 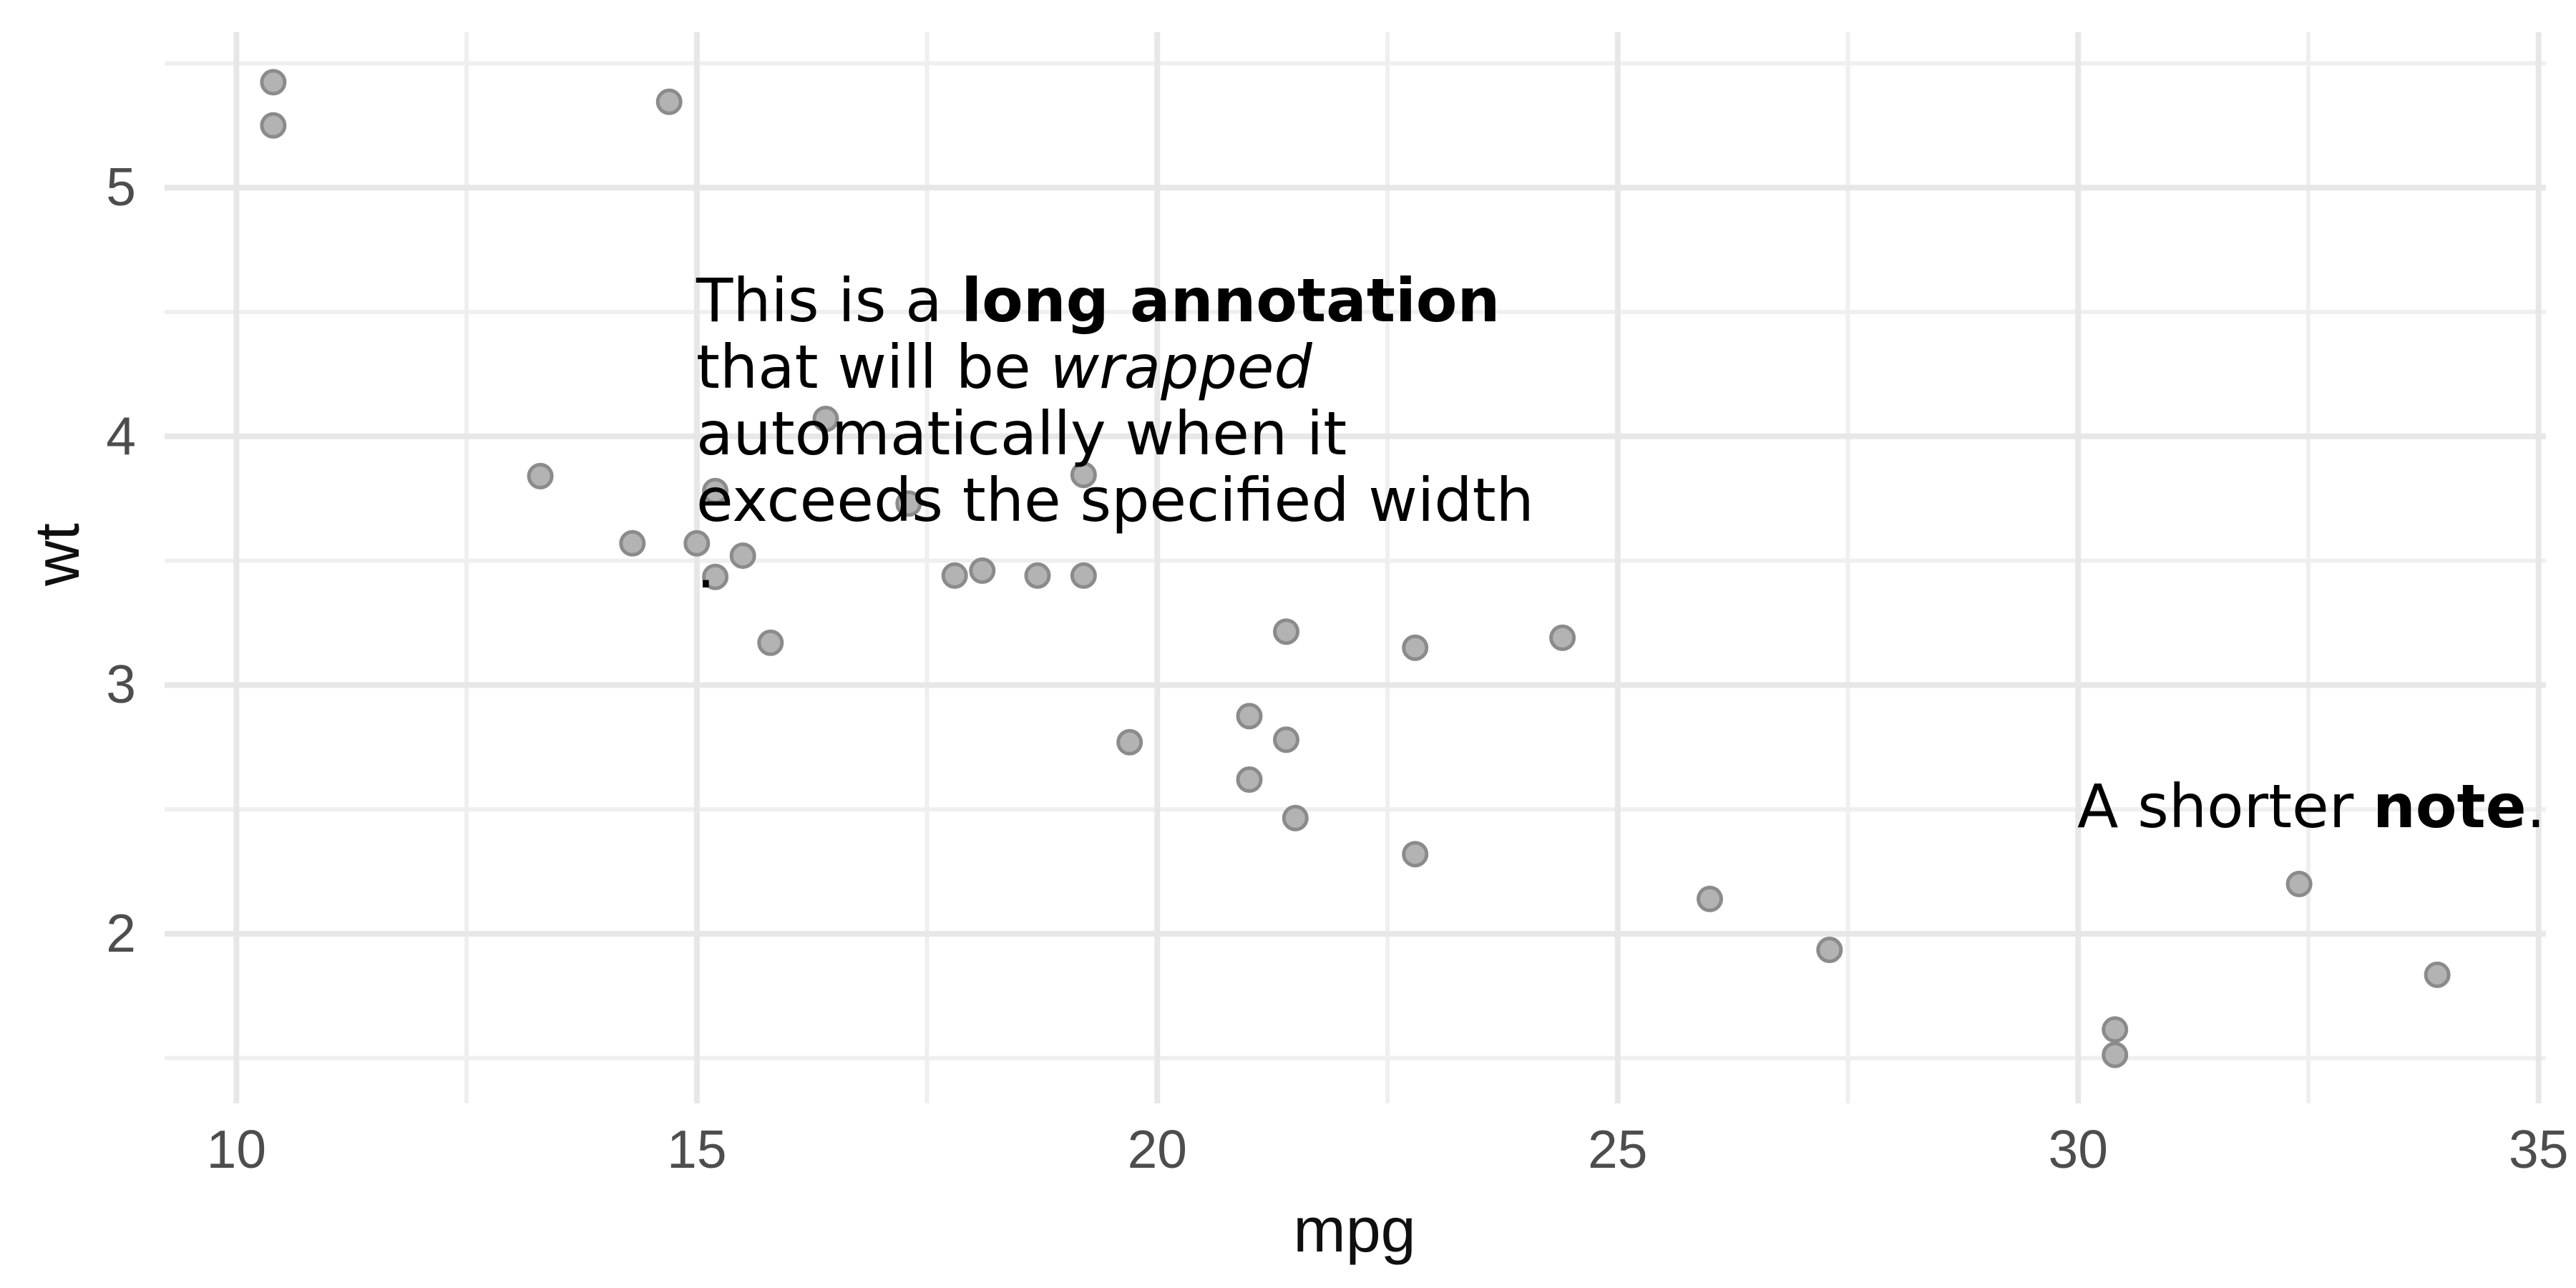 What do you see at coordinates (1231, 300) in the screenshot?
I see `annotation-text-segment: long annotation` at bounding box center [1231, 300].